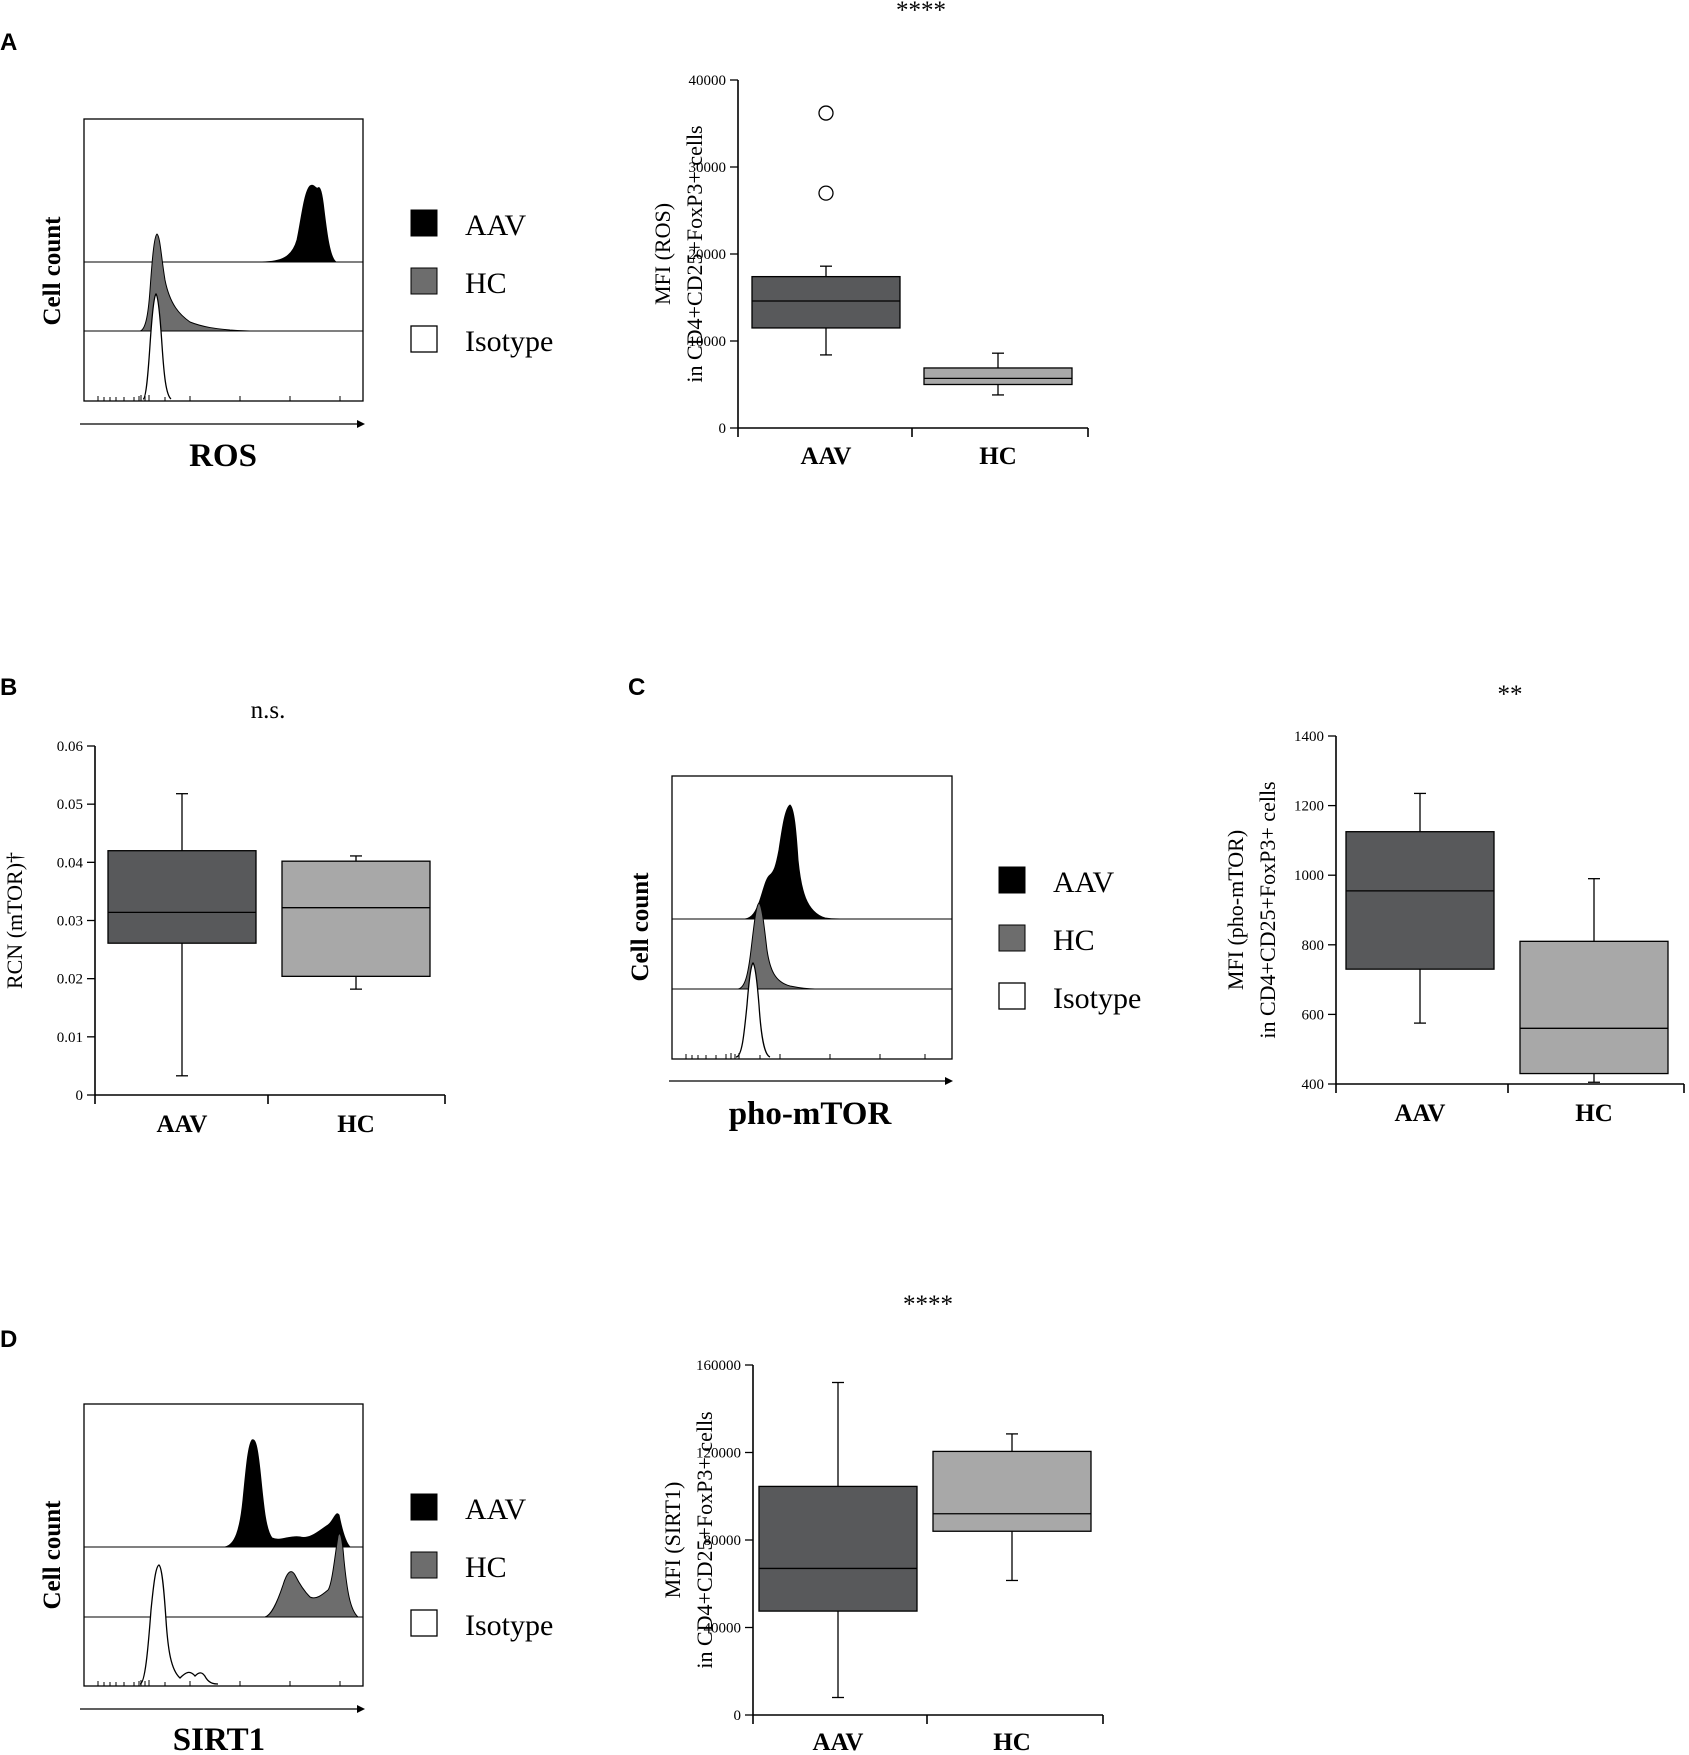 The width and height of the screenshot is (1689, 1755). I want to click on histogram-x-label: pho-mTOR, so click(811, 1114).